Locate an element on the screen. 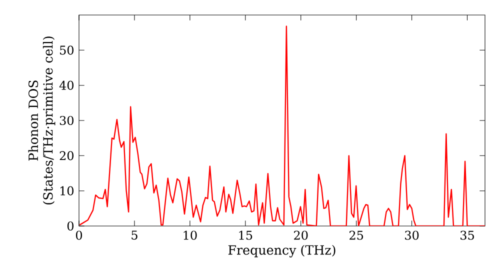  x-tick-label: 25 is located at coordinates (357, 235).